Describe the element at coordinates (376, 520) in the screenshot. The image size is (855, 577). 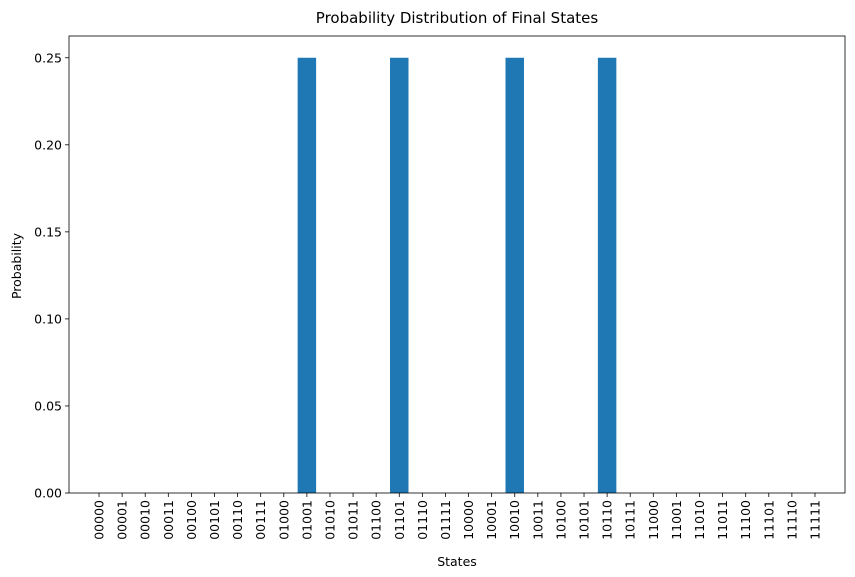
I see `x-tick-label: 01100` at that location.